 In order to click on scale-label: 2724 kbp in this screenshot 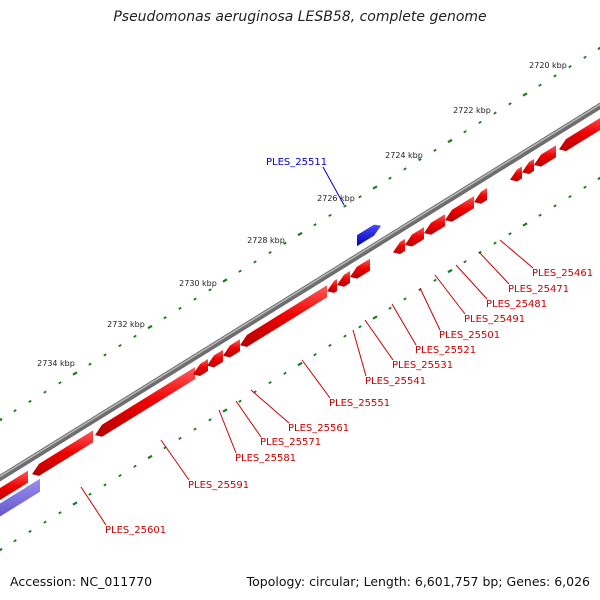, I will do `click(404, 155)`.